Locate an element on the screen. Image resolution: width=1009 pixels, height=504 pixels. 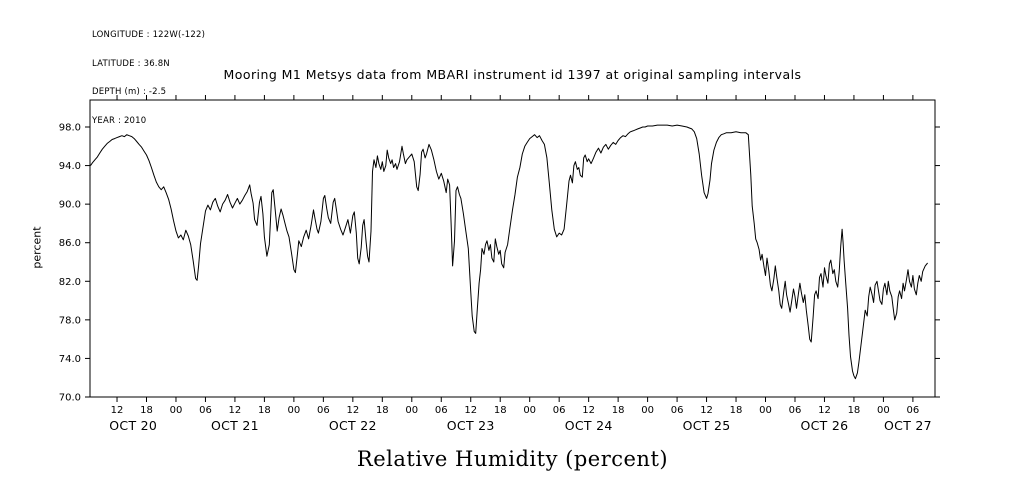
y-tick-label: 98.0 is located at coordinates (70, 128).